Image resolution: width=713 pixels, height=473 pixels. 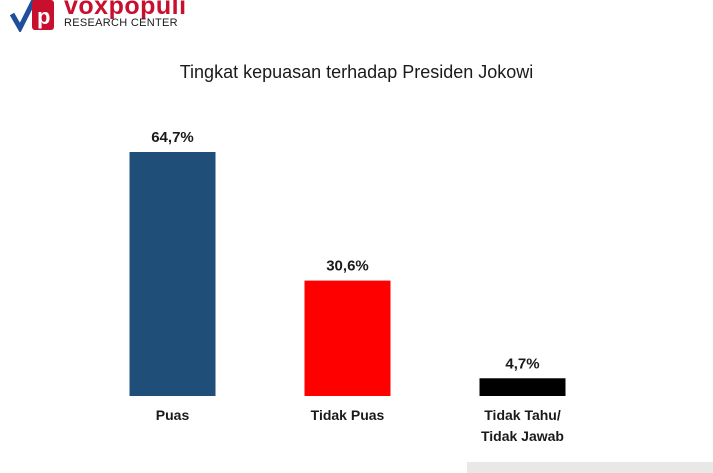 What do you see at coordinates (590, 467) in the screenshot?
I see `corner-overlay` at bounding box center [590, 467].